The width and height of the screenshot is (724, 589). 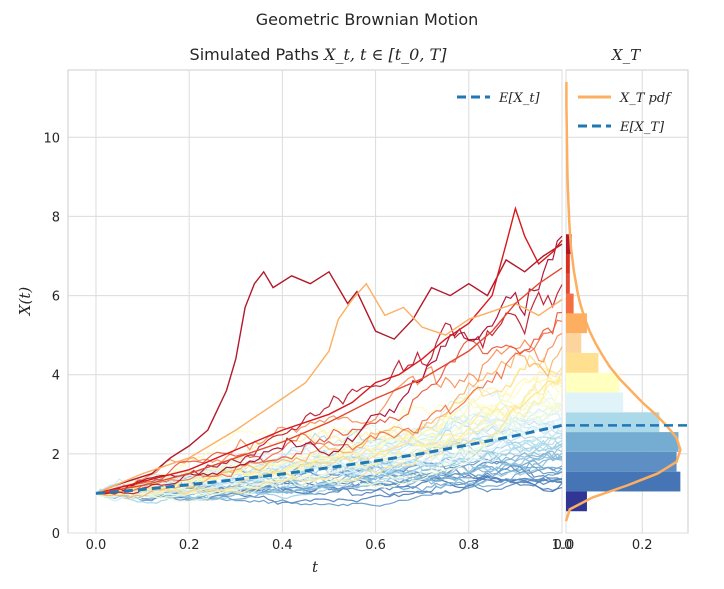 What do you see at coordinates (468, 545) in the screenshot?
I see `paths-x-tick-label: 0.8` at bounding box center [468, 545].